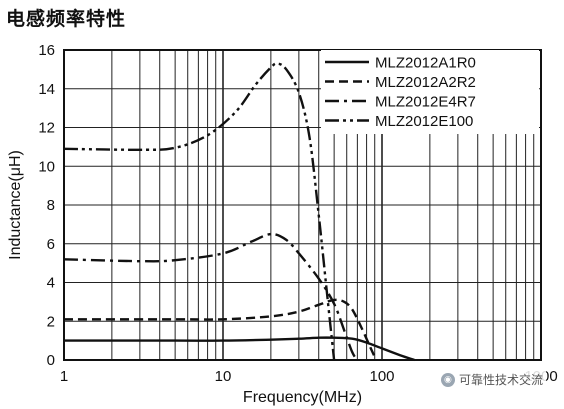  Describe the element at coordinates (447, 379) in the screenshot. I see `wechat-icon: ◉` at that location.